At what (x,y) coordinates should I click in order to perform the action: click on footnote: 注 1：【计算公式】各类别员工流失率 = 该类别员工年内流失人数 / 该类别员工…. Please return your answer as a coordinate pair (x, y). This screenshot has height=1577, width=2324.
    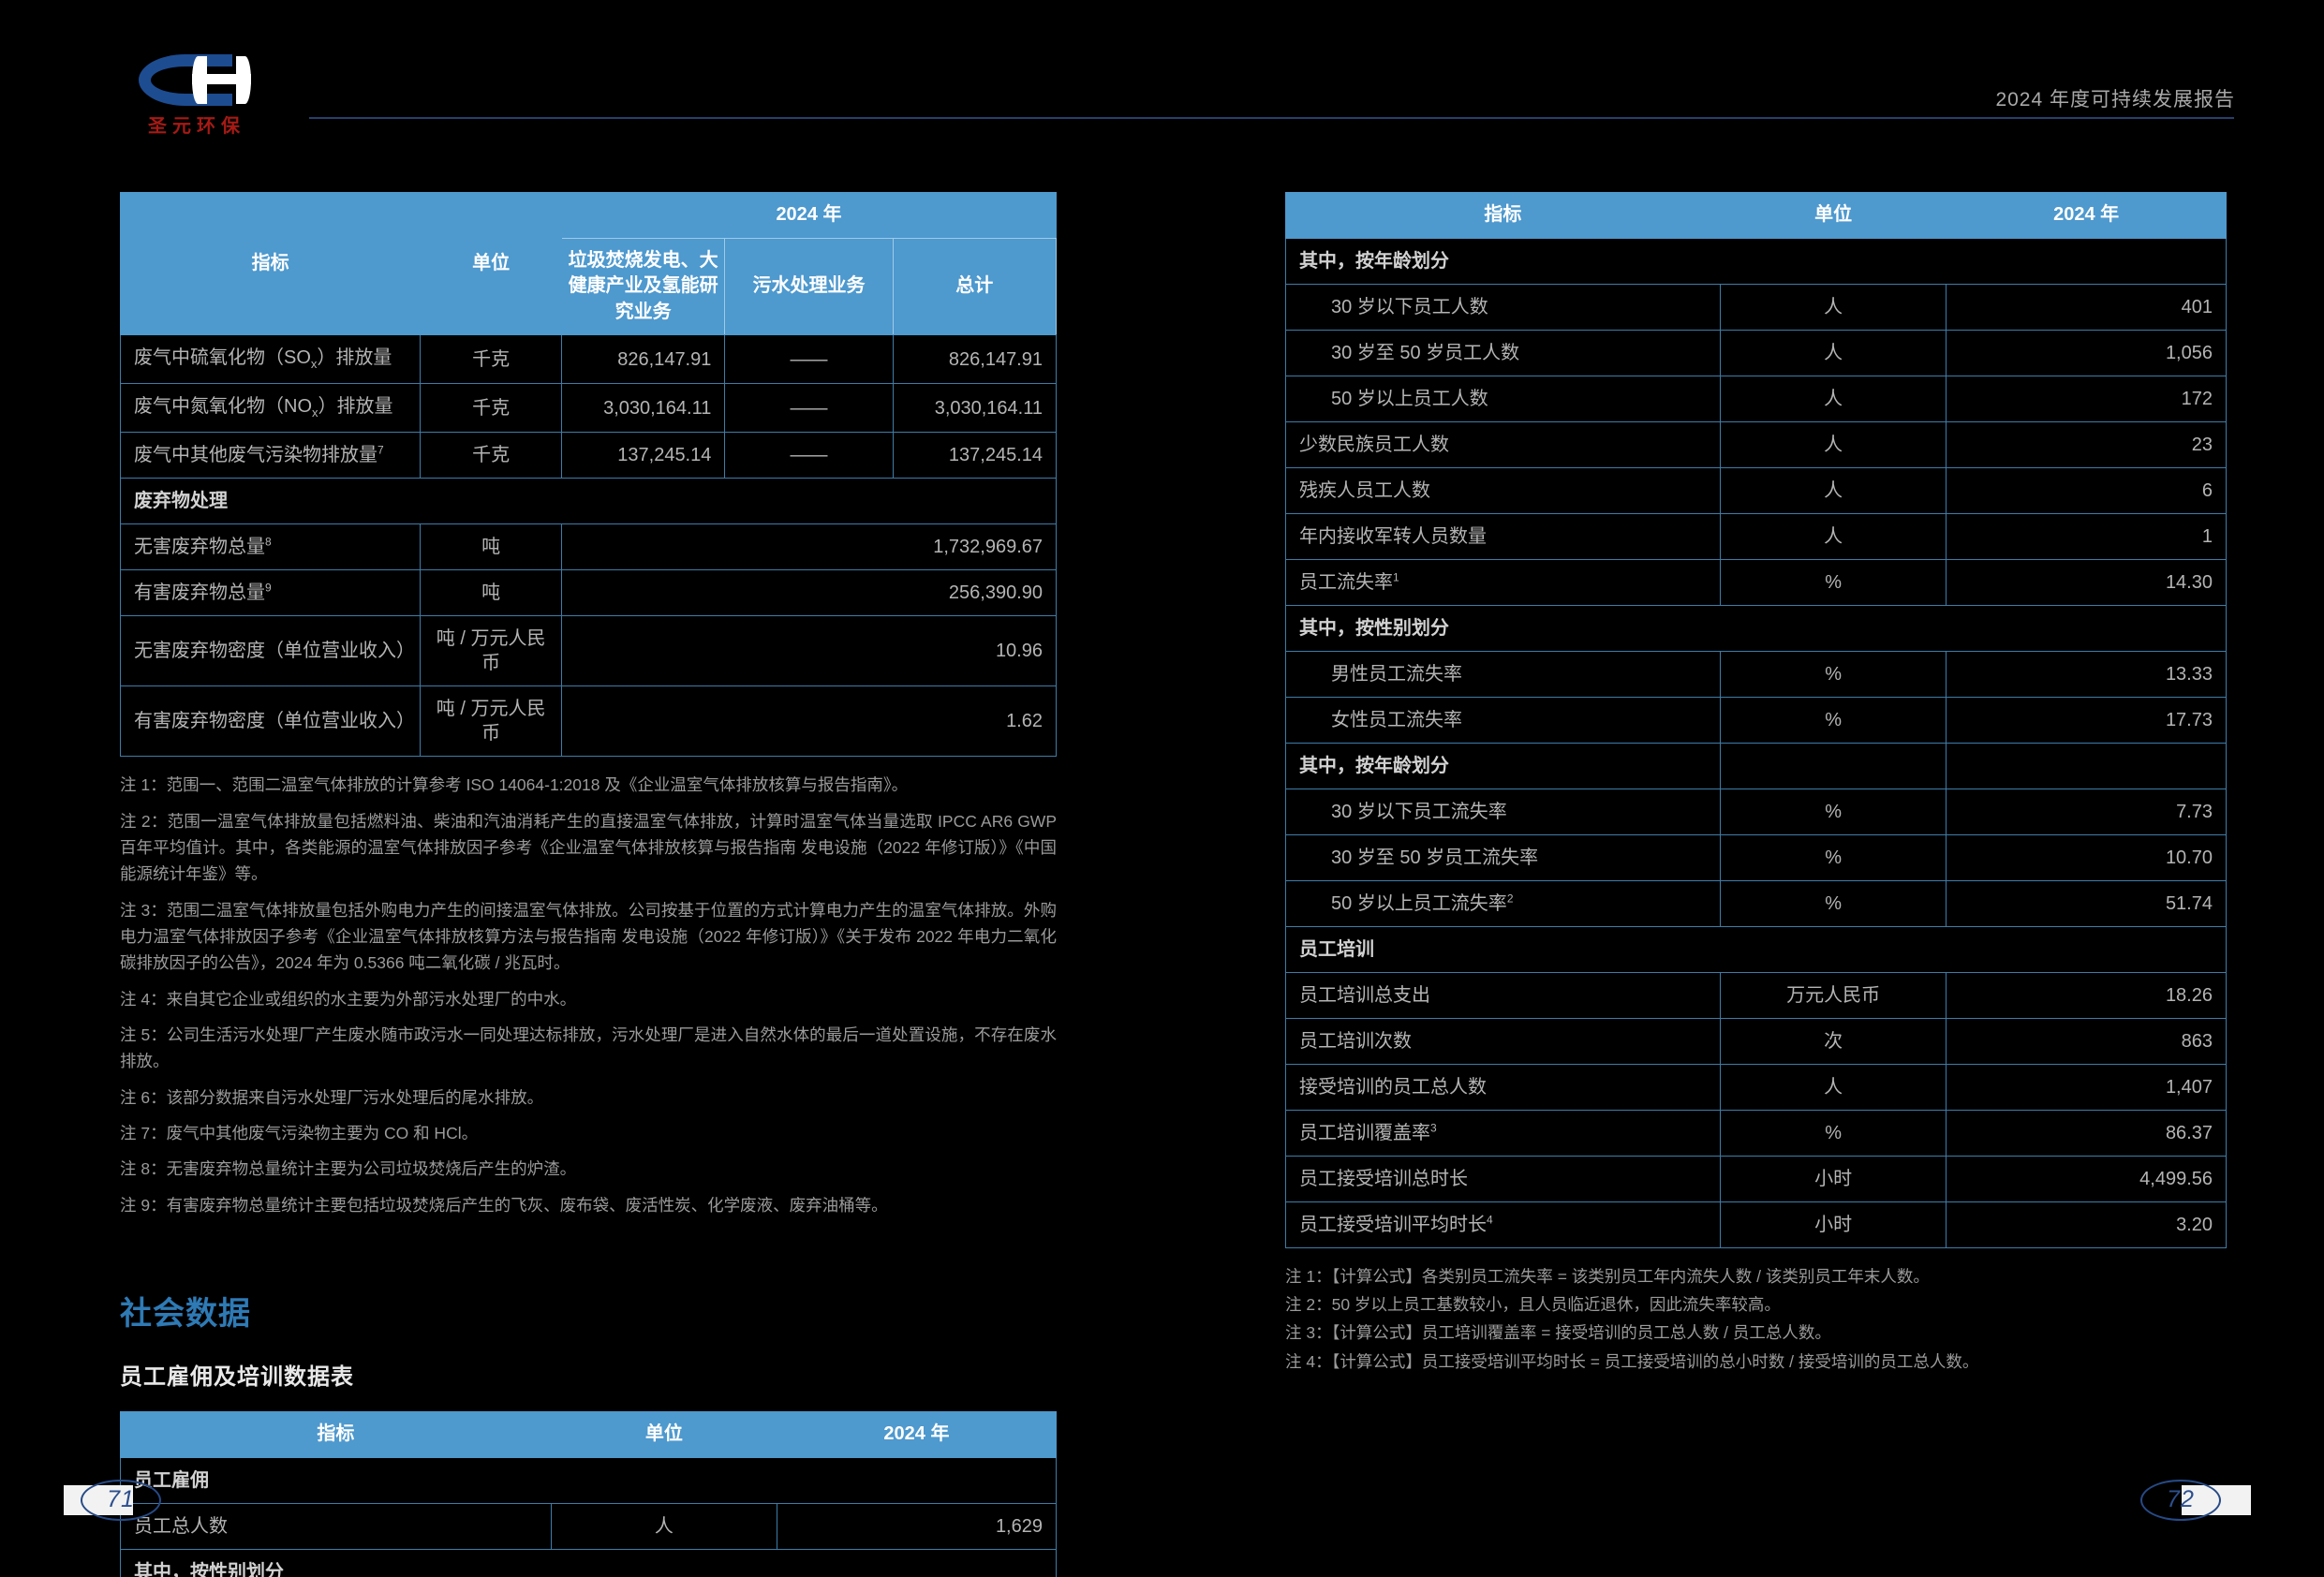
    Looking at the image, I should click on (1608, 1276).